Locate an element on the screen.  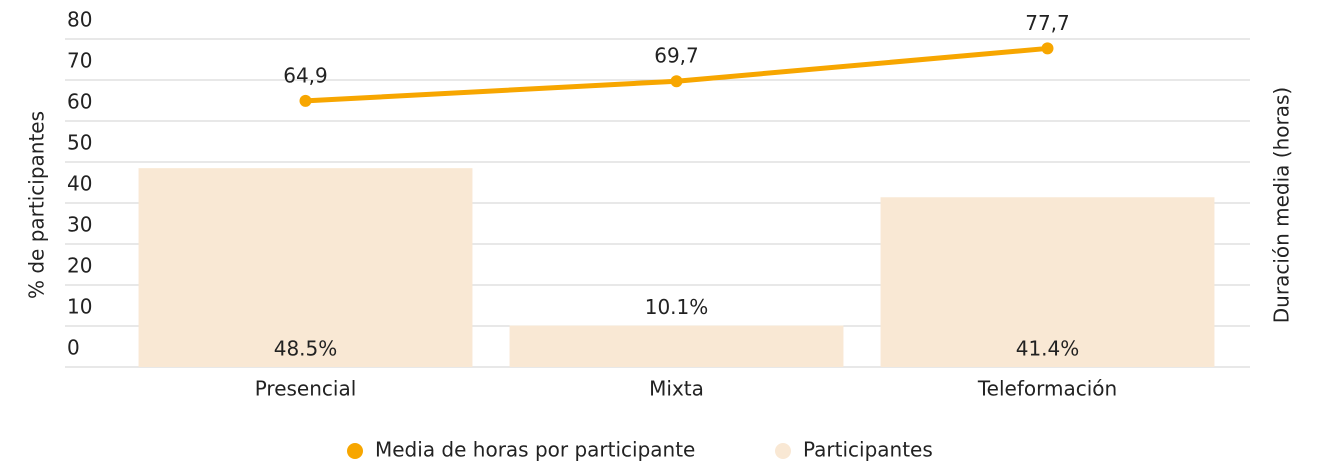
legend-label: Participantes is located at coordinates (868, 450).